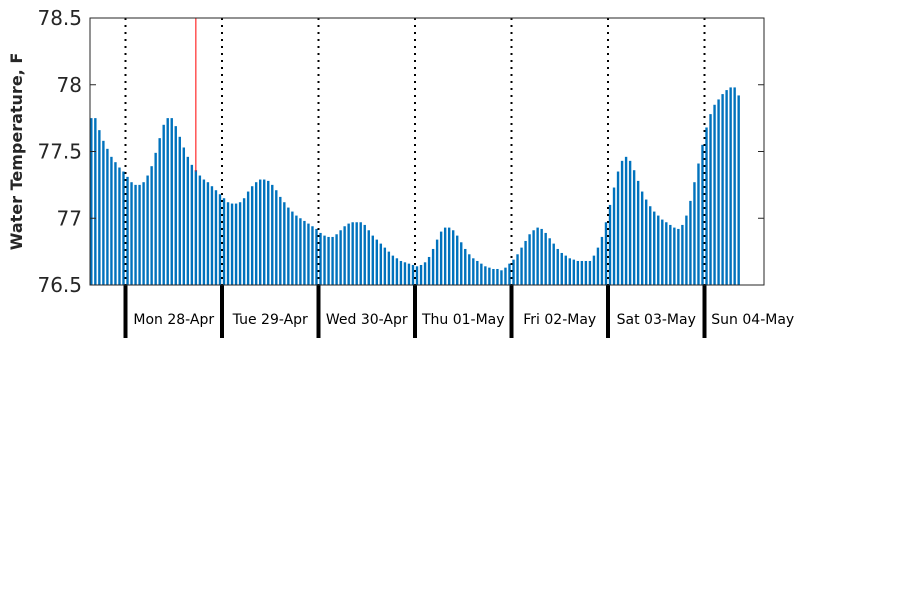 Image resolution: width=900 pixels, height=605 pixels. I want to click on y-tick-label: 77, so click(69, 218).